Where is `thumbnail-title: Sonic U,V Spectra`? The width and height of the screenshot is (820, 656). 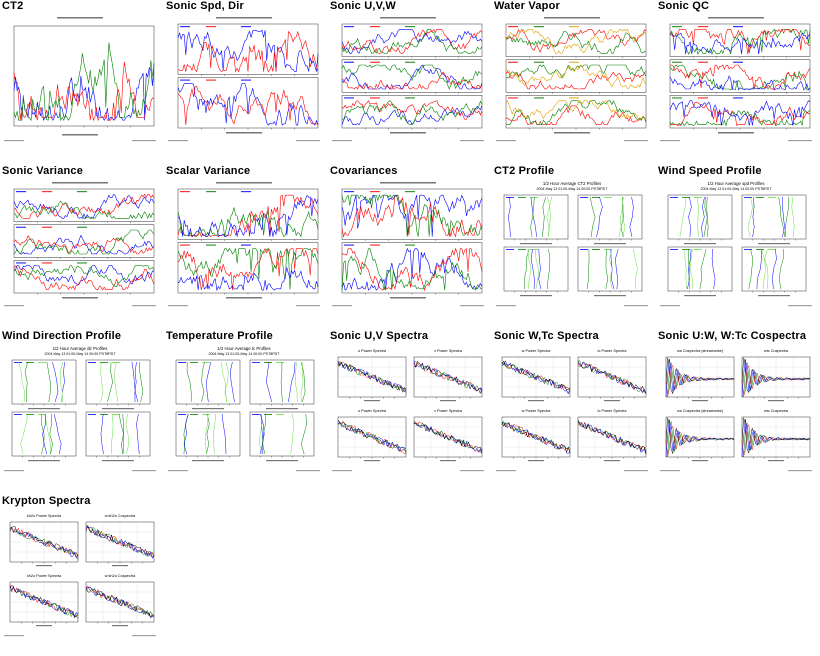
thumbnail-title: Sonic U,V Spectra is located at coordinates (379, 336).